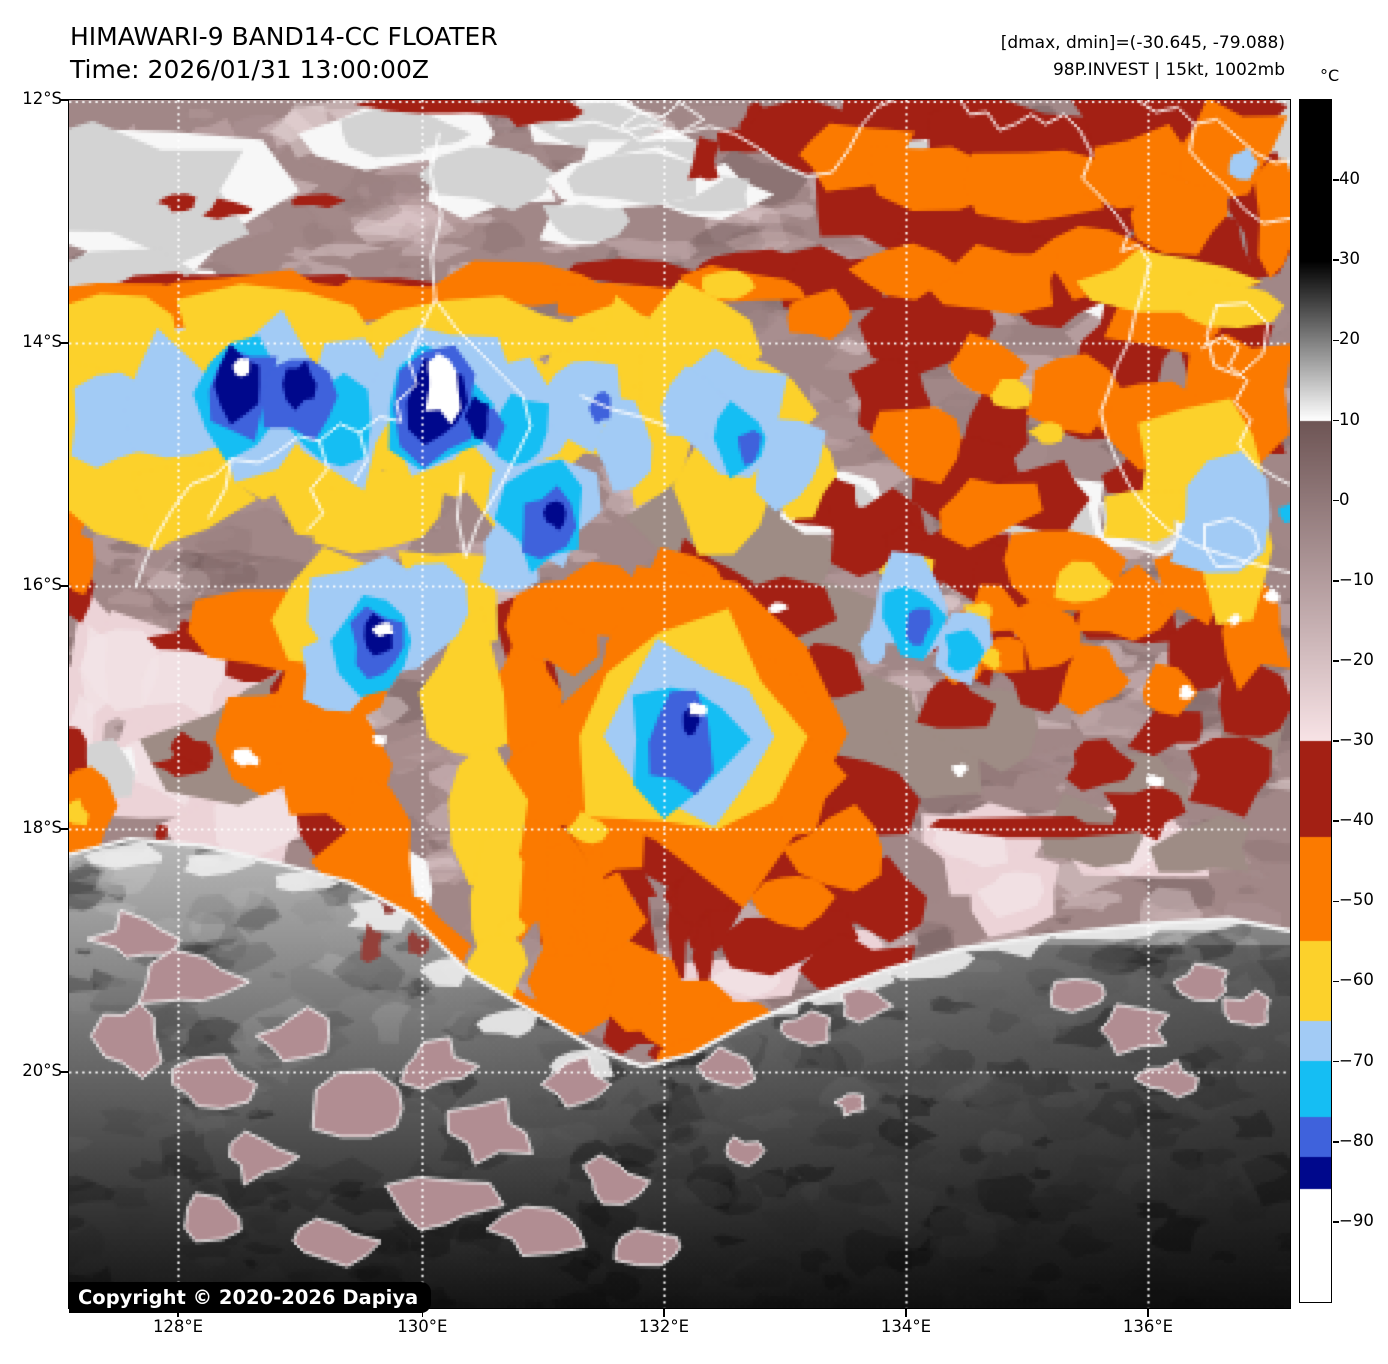 This screenshot has width=1388, height=1364. Describe the element at coordinates (42, 1070) in the screenshot. I see `y-axis-tick-label: 20°S` at that location.